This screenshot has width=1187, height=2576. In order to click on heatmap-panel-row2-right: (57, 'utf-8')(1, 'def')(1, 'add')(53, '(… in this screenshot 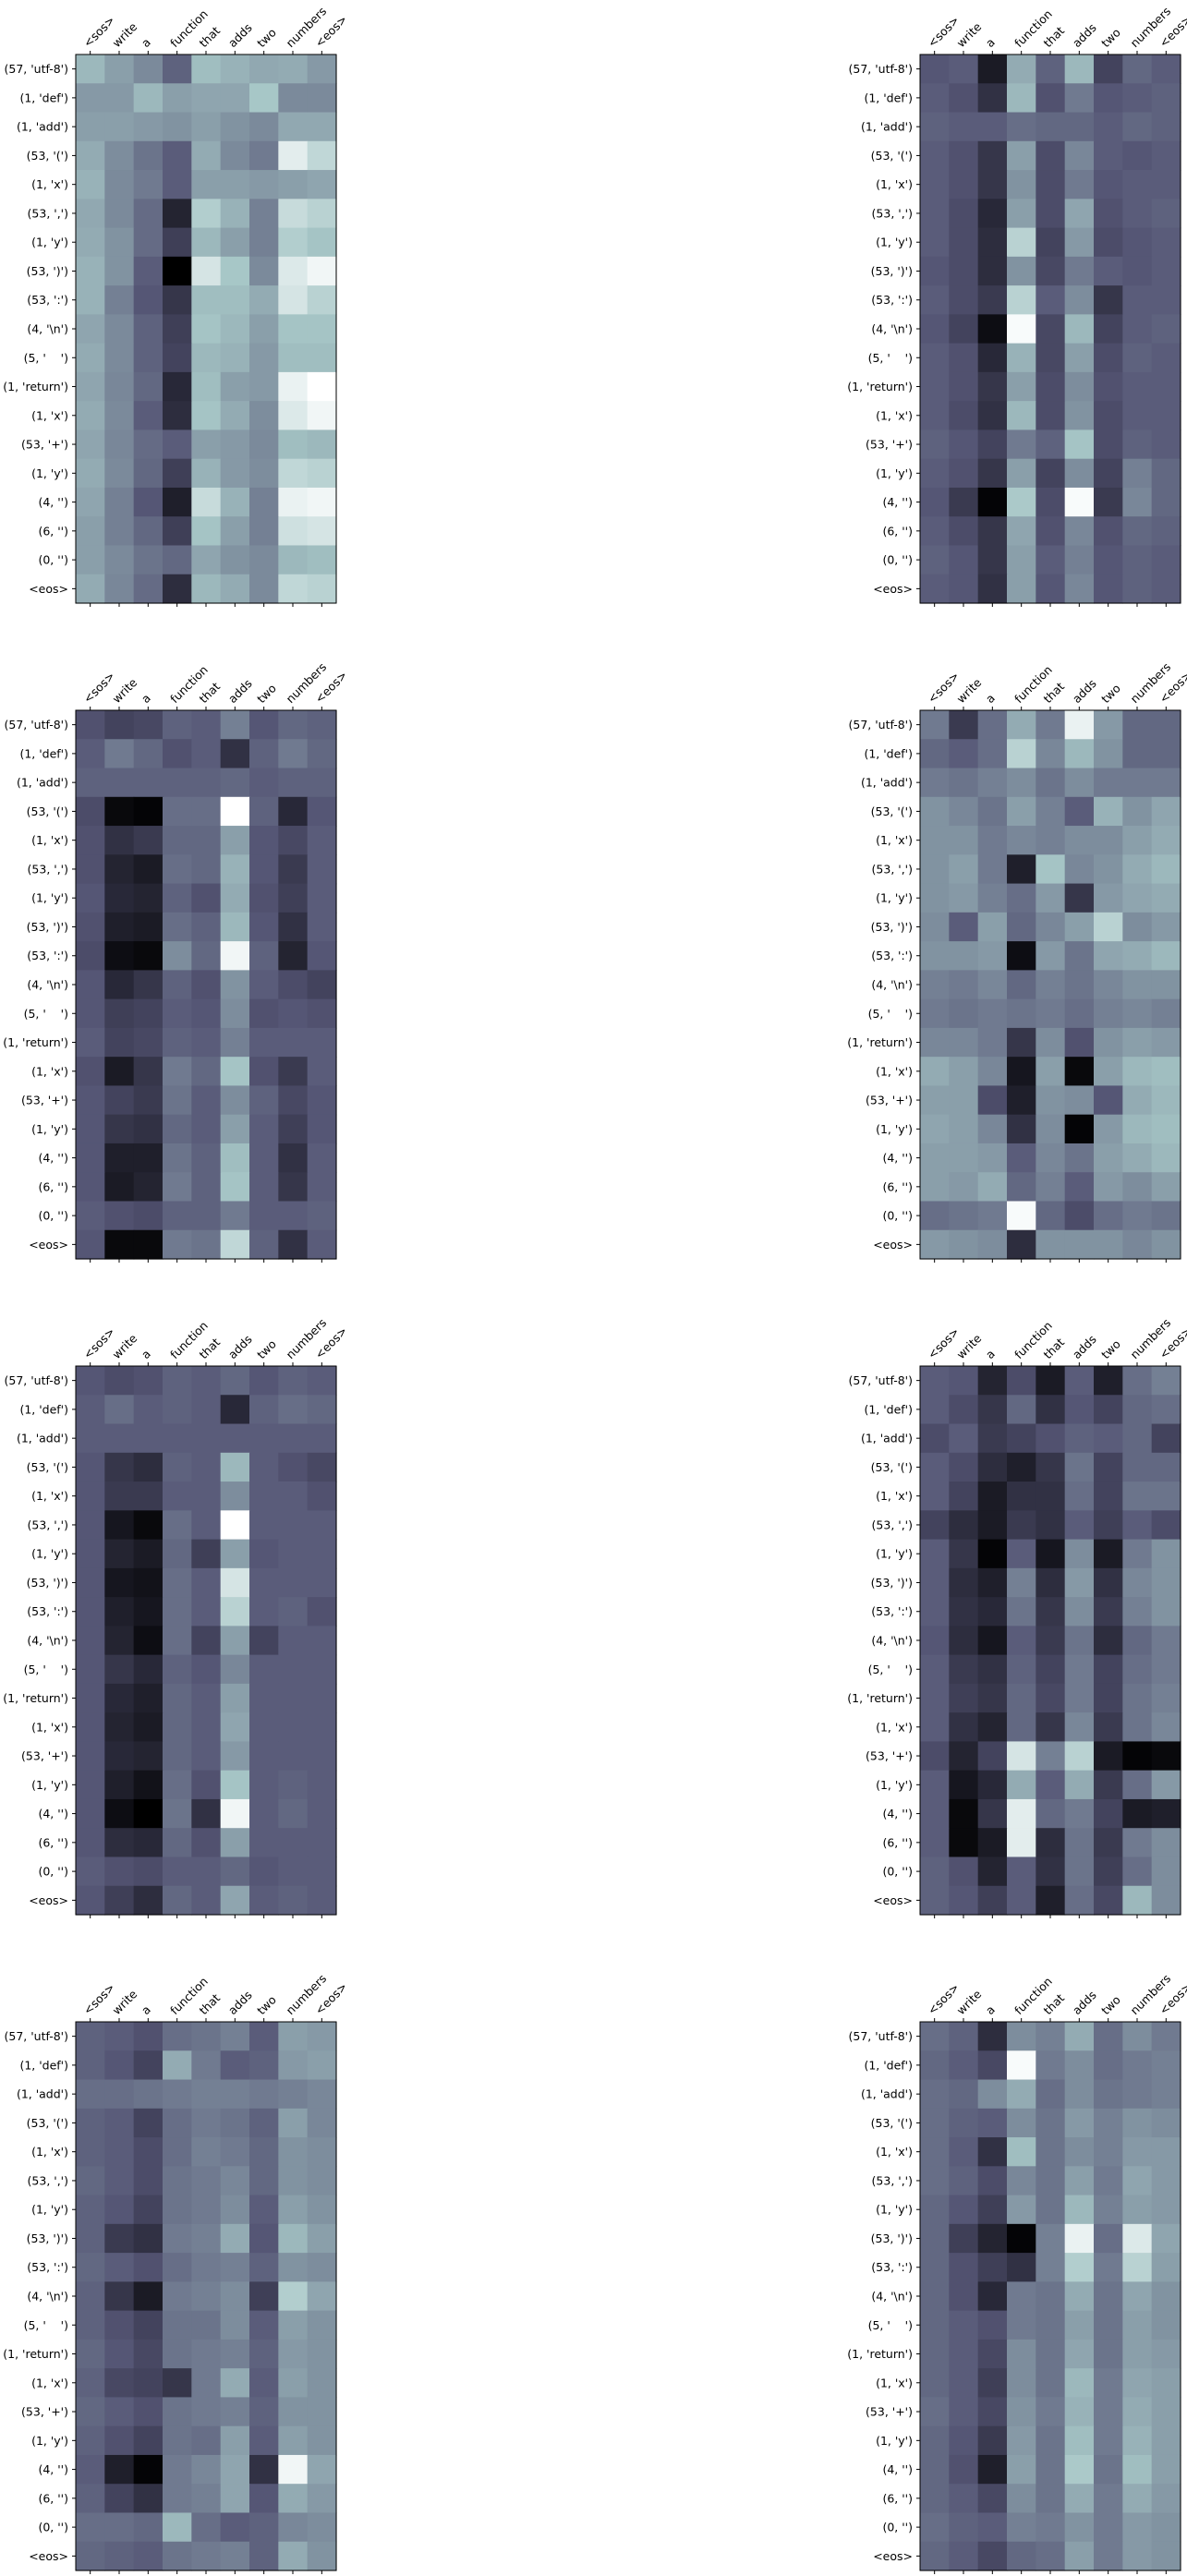, I will do `click(1017, 961)`.